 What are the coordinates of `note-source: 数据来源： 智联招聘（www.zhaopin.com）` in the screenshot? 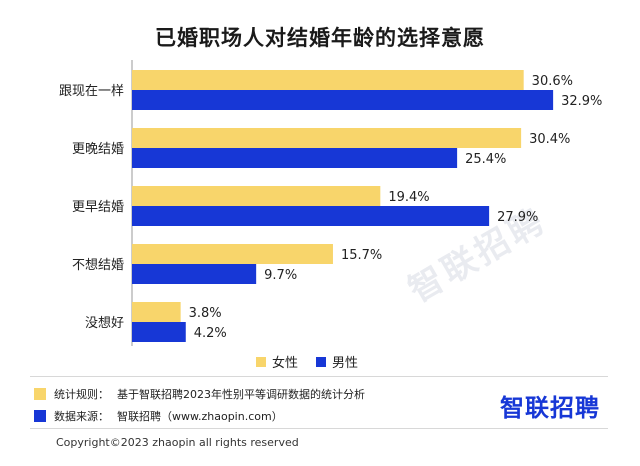 It's located at (199, 416).